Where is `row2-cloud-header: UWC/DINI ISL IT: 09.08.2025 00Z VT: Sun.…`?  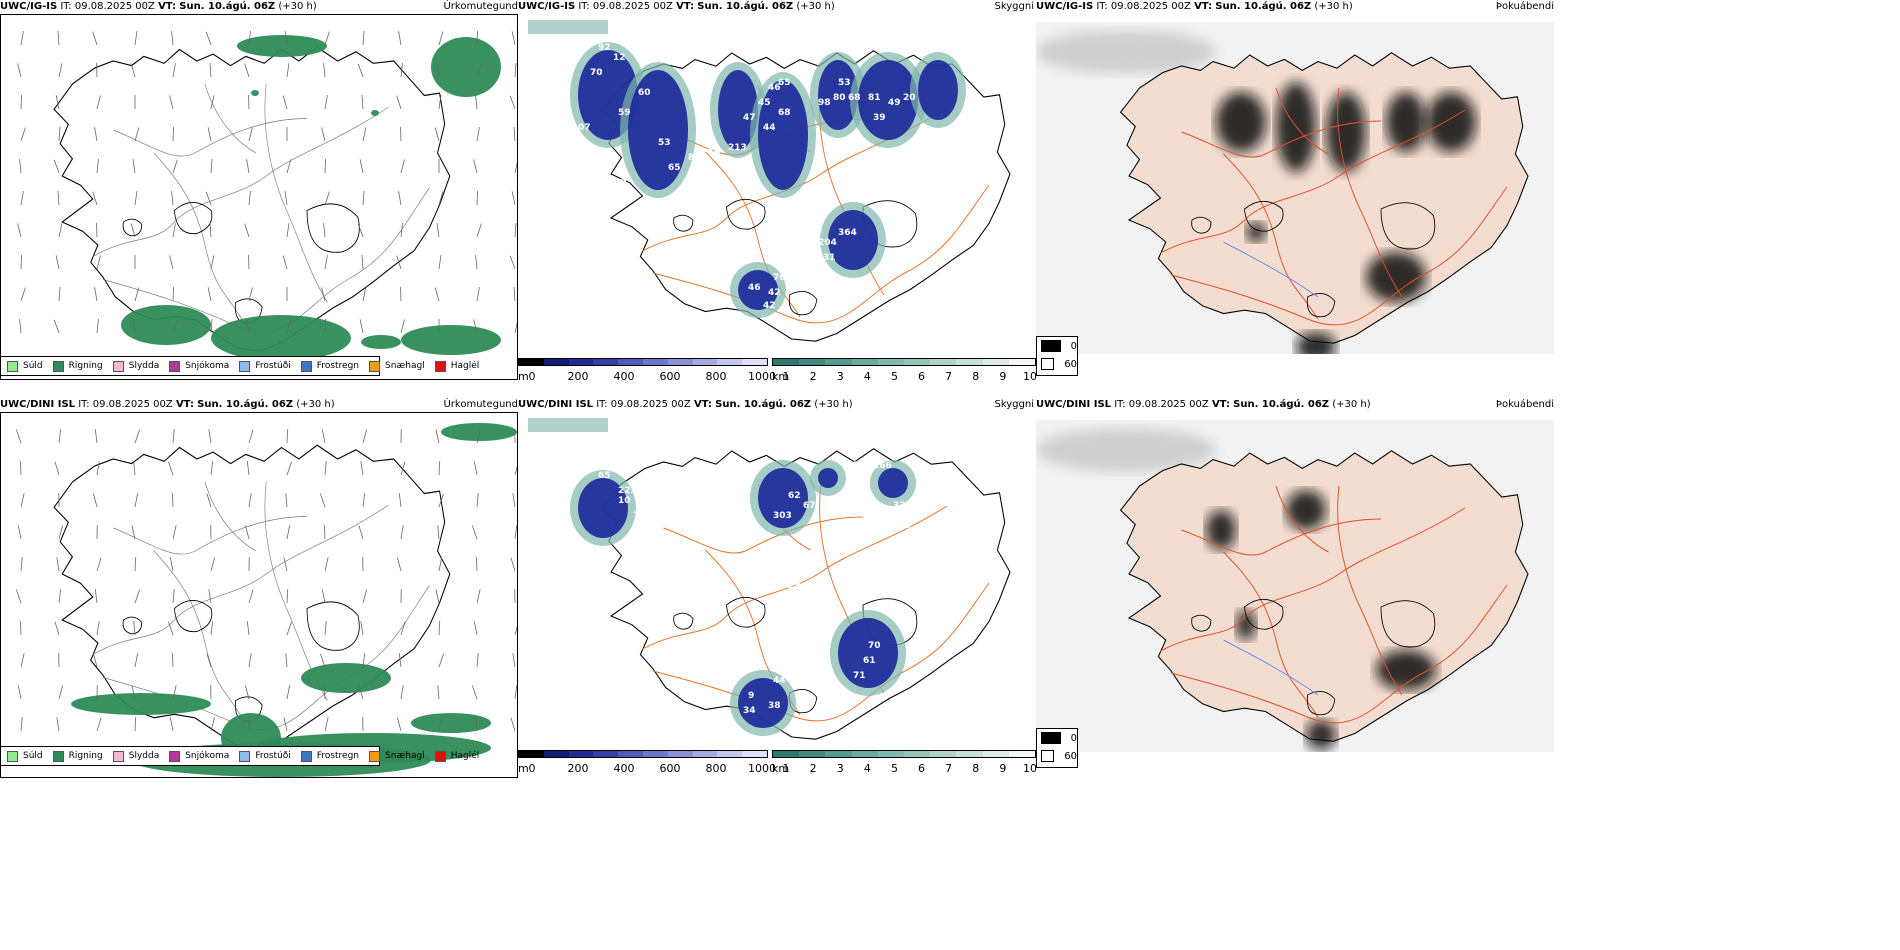
row2-cloud-header: UWC/DINI ISL IT: 09.08.2025 00Z VT: Sun.… is located at coordinates (685, 404).